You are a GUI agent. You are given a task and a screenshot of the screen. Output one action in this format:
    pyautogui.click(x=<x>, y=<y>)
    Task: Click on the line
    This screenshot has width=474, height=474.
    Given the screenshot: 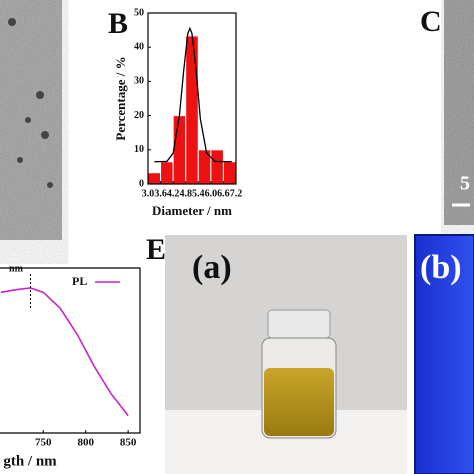 What is the action you would take?
    pyautogui.click(x=64, y=352)
    